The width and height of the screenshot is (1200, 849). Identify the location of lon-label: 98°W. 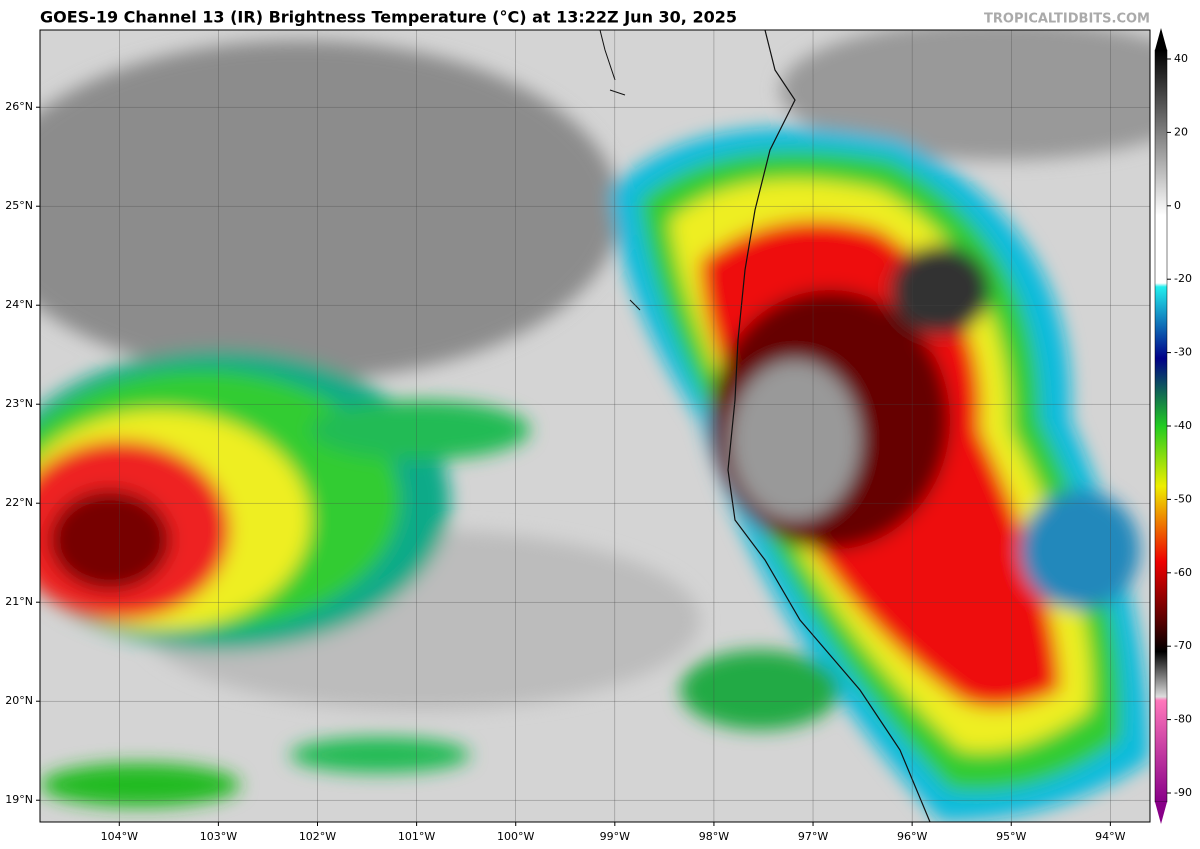
(714, 836).